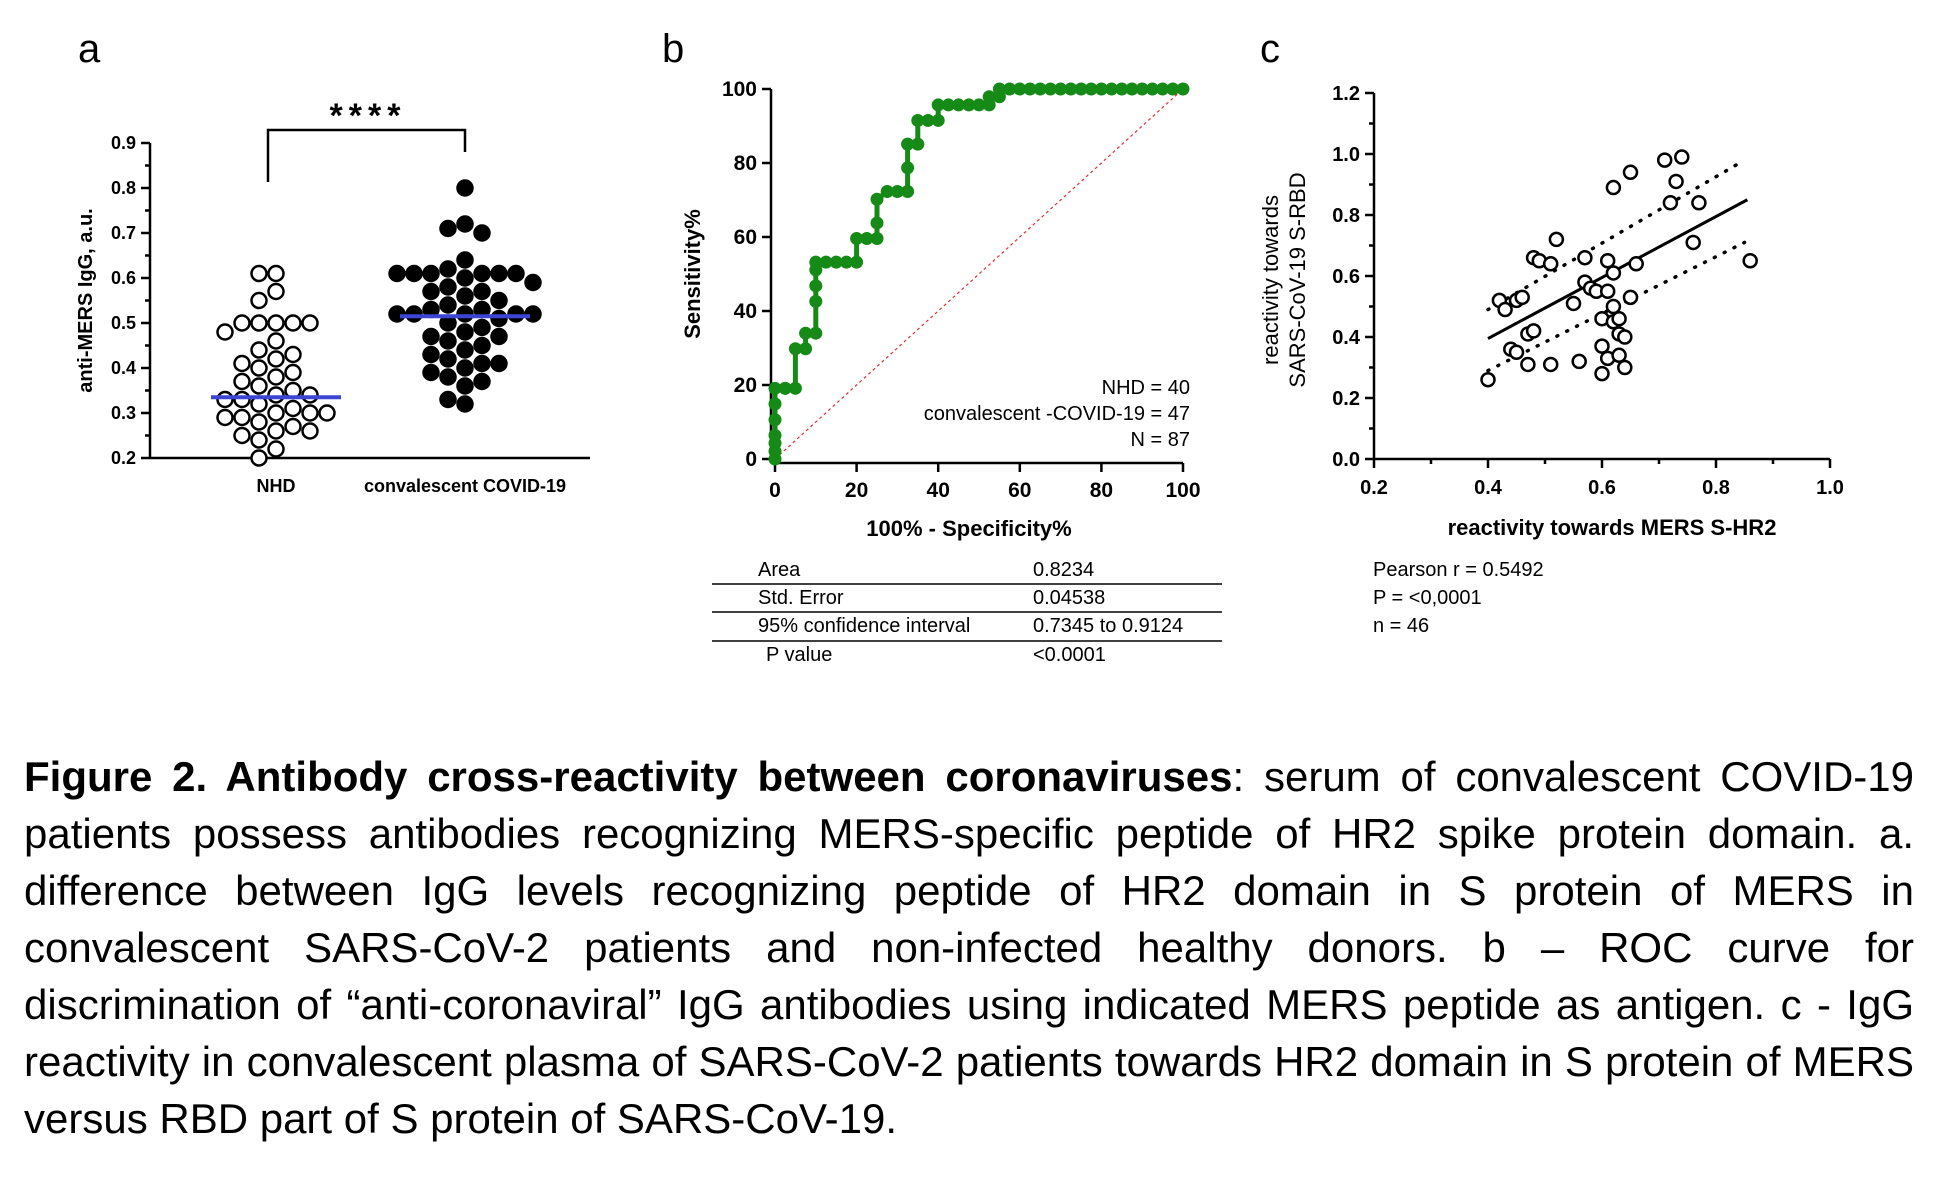  I want to click on panel-a-y-tick-label: 0.3, so click(123, 413).